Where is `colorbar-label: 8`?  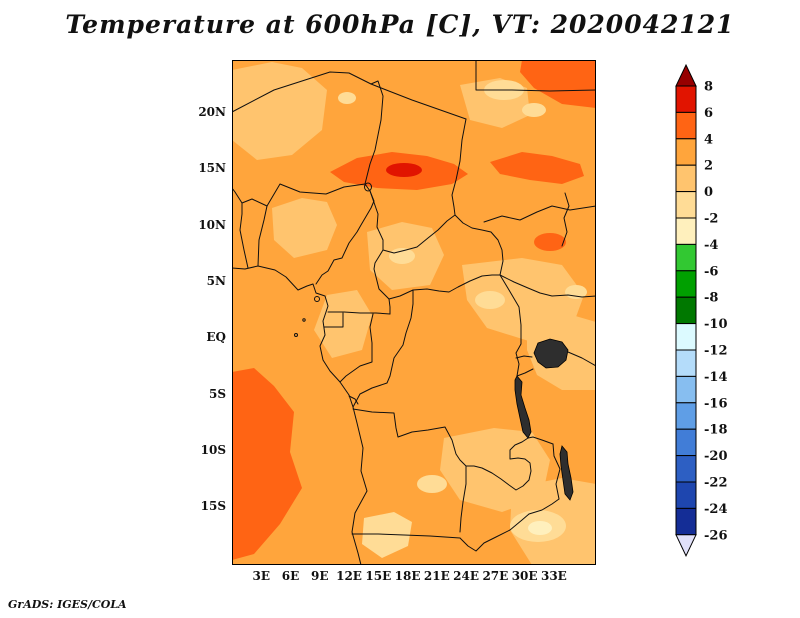
colorbar-label: 8 is located at coordinates (708, 87).